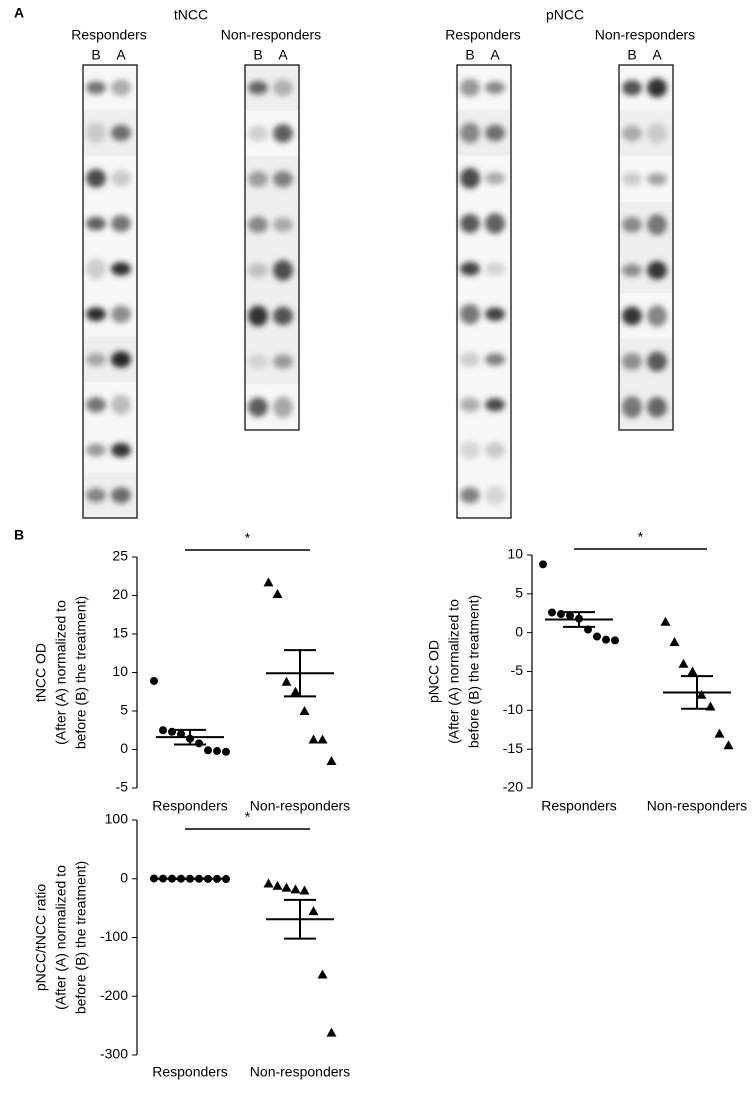 This screenshot has width=753, height=1110. Describe the element at coordinates (300, 1072) in the screenshot. I see `x-tick-label: Non-responders` at that location.